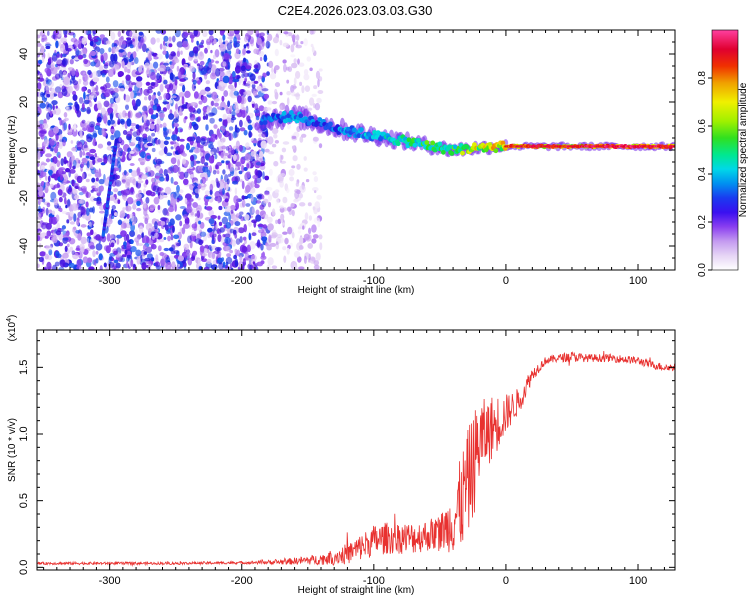  Describe the element at coordinates (24, 567) in the screenshot. I see `y-tick-label: 0.0` at that location.